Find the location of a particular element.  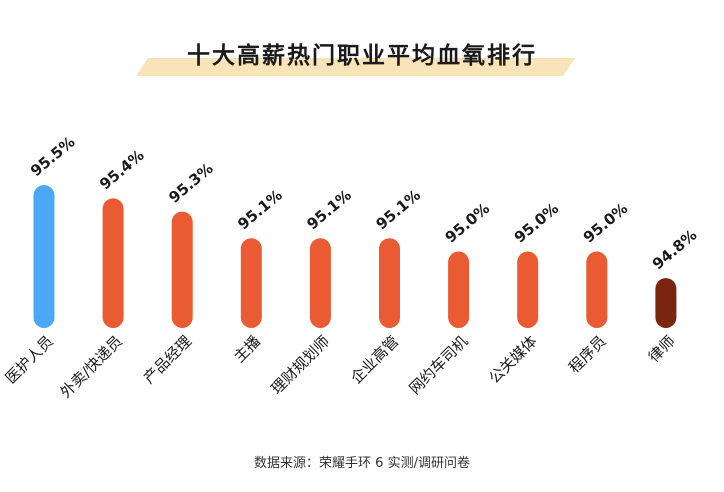

category-label: 网约车司机 is located at coordinates (439, 365).